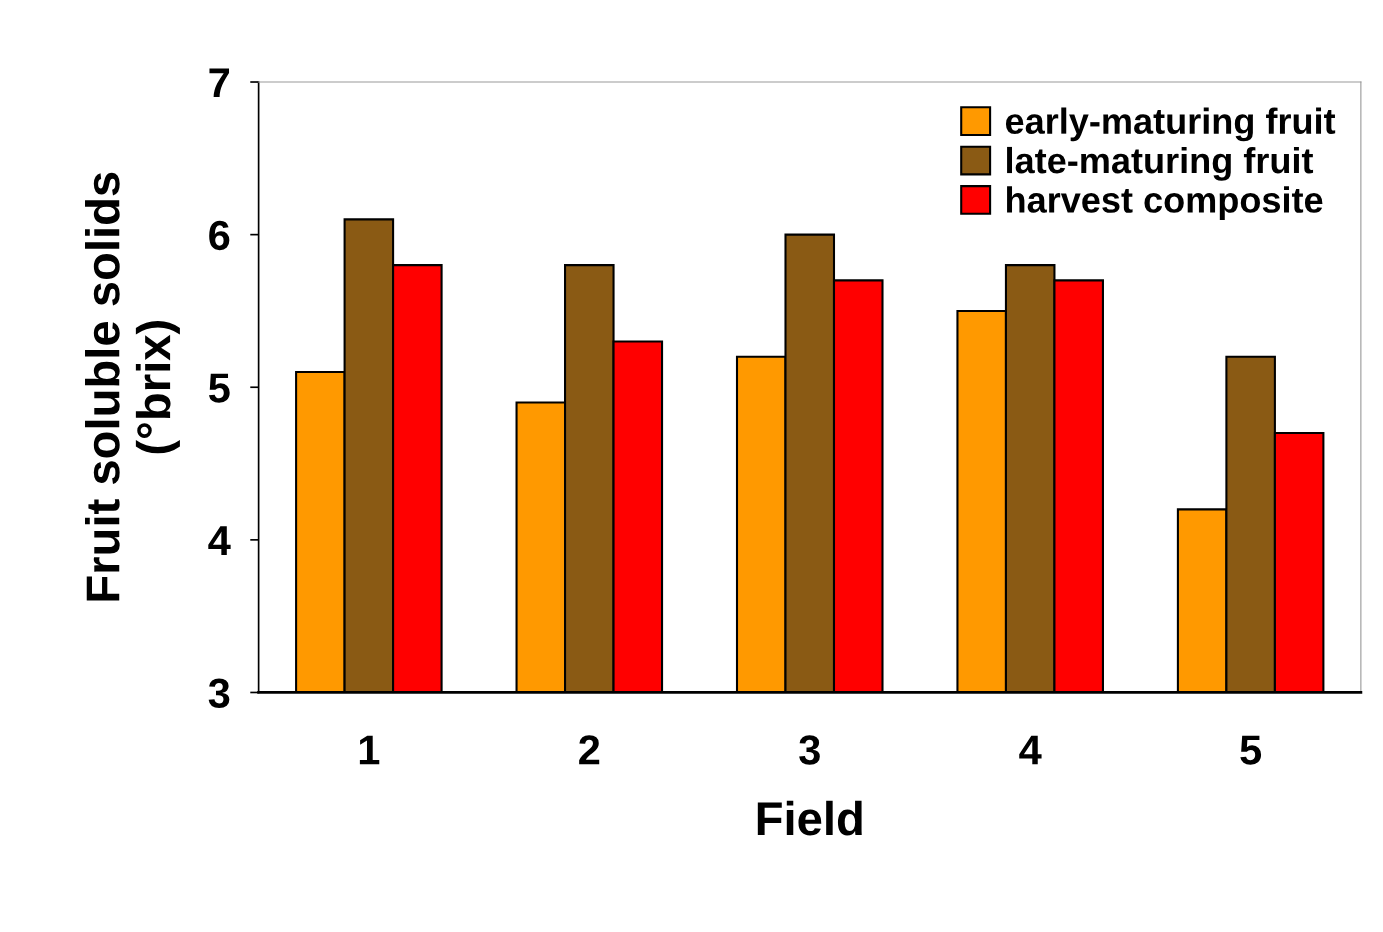 The image size is (1383, 932). I want to click on legend-label: harvest composite, so click(1165, 203).